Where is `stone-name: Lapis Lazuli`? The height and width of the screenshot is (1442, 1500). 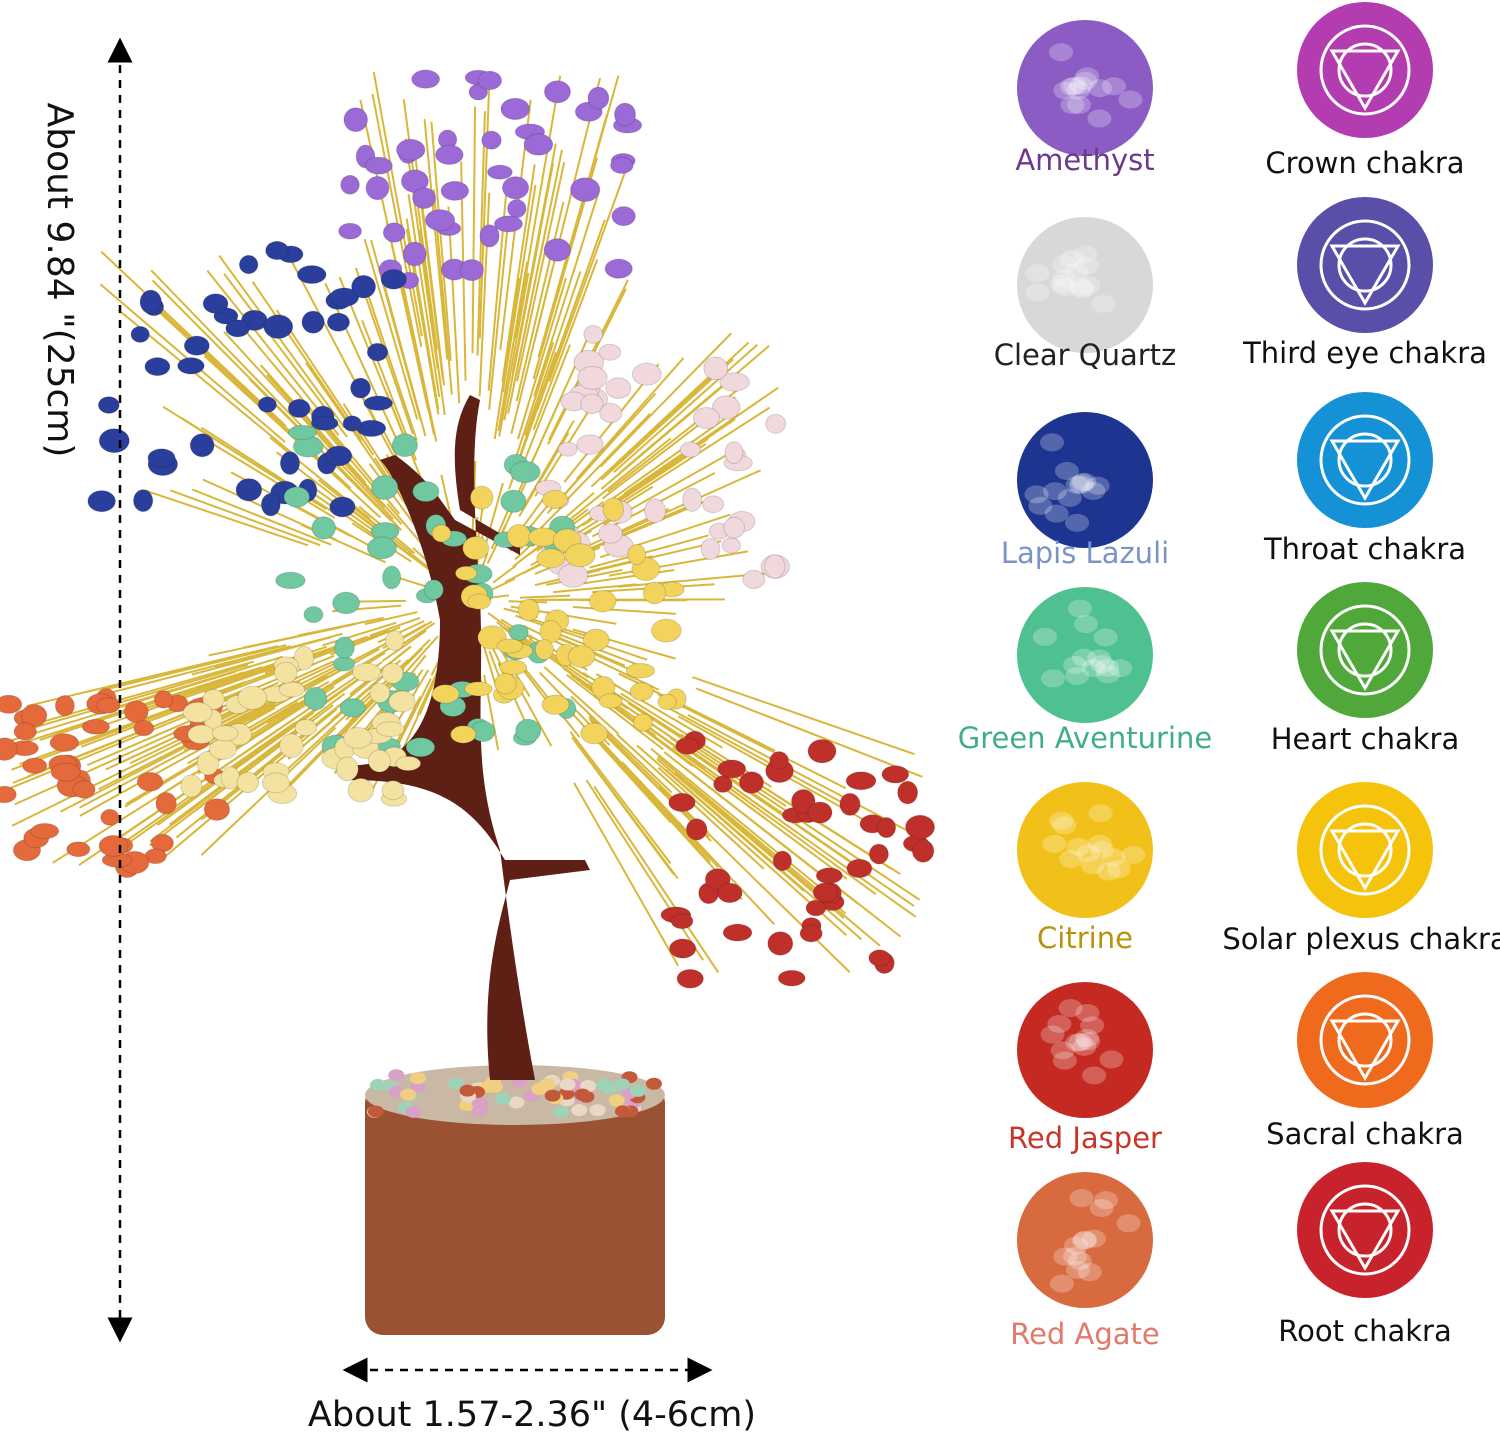 stone-name: Lapis Lazuli is located at coordinates (1085, 553).